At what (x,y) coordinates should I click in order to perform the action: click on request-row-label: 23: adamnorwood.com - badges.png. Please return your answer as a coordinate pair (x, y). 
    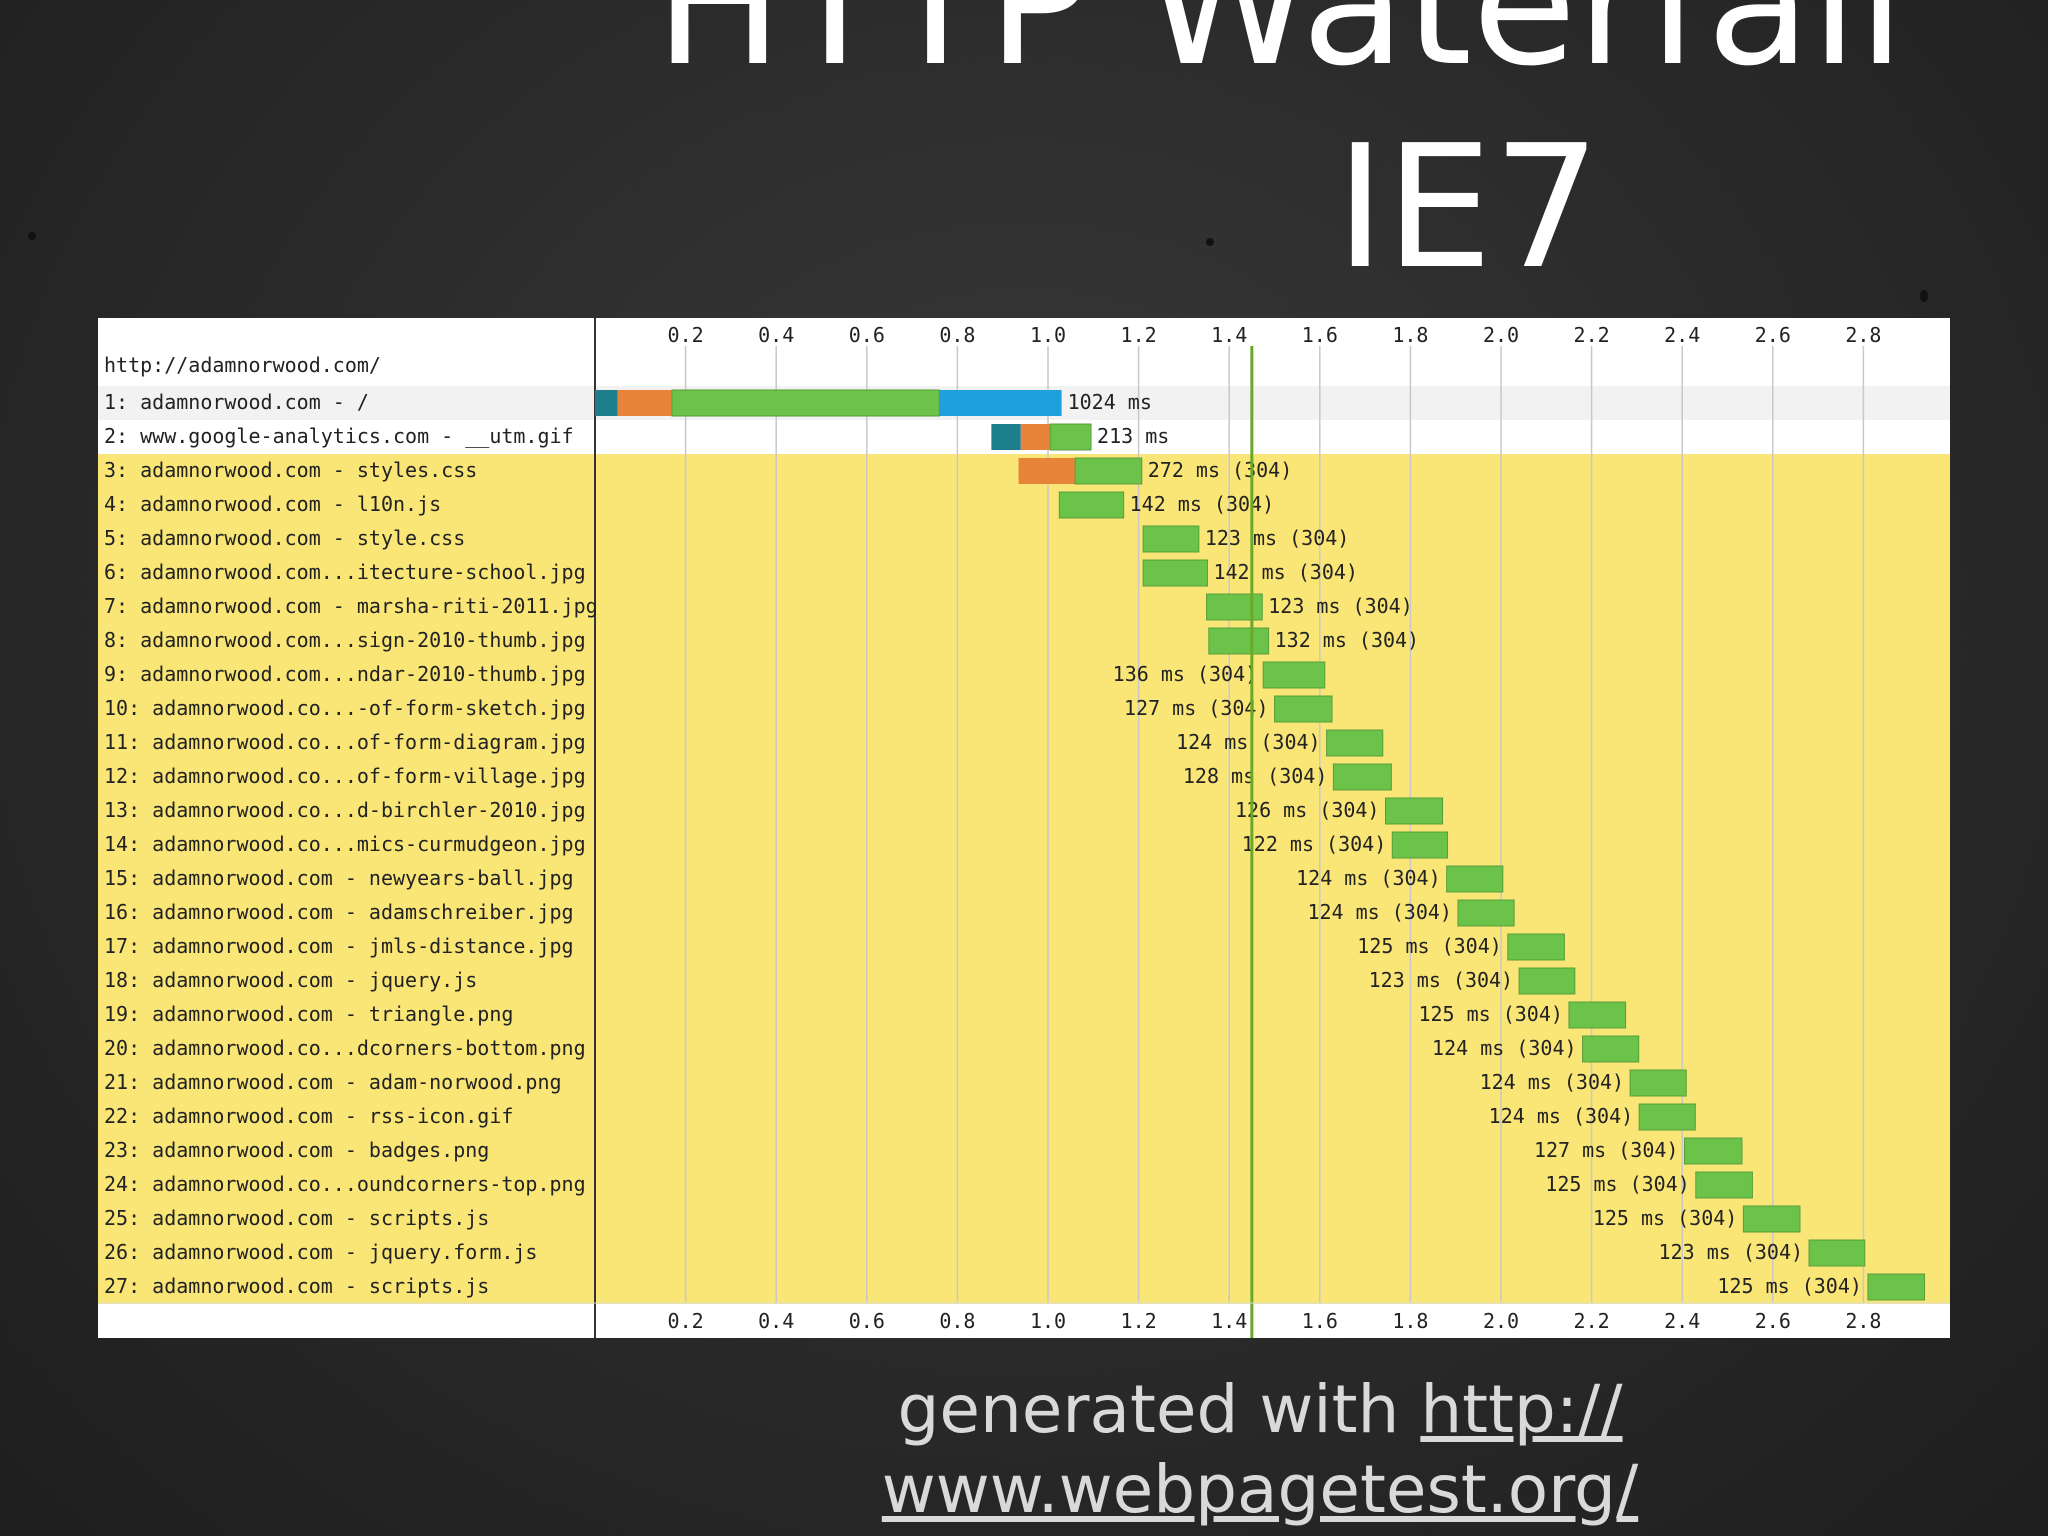
    Looking at the image, I should click on (296, 1150).